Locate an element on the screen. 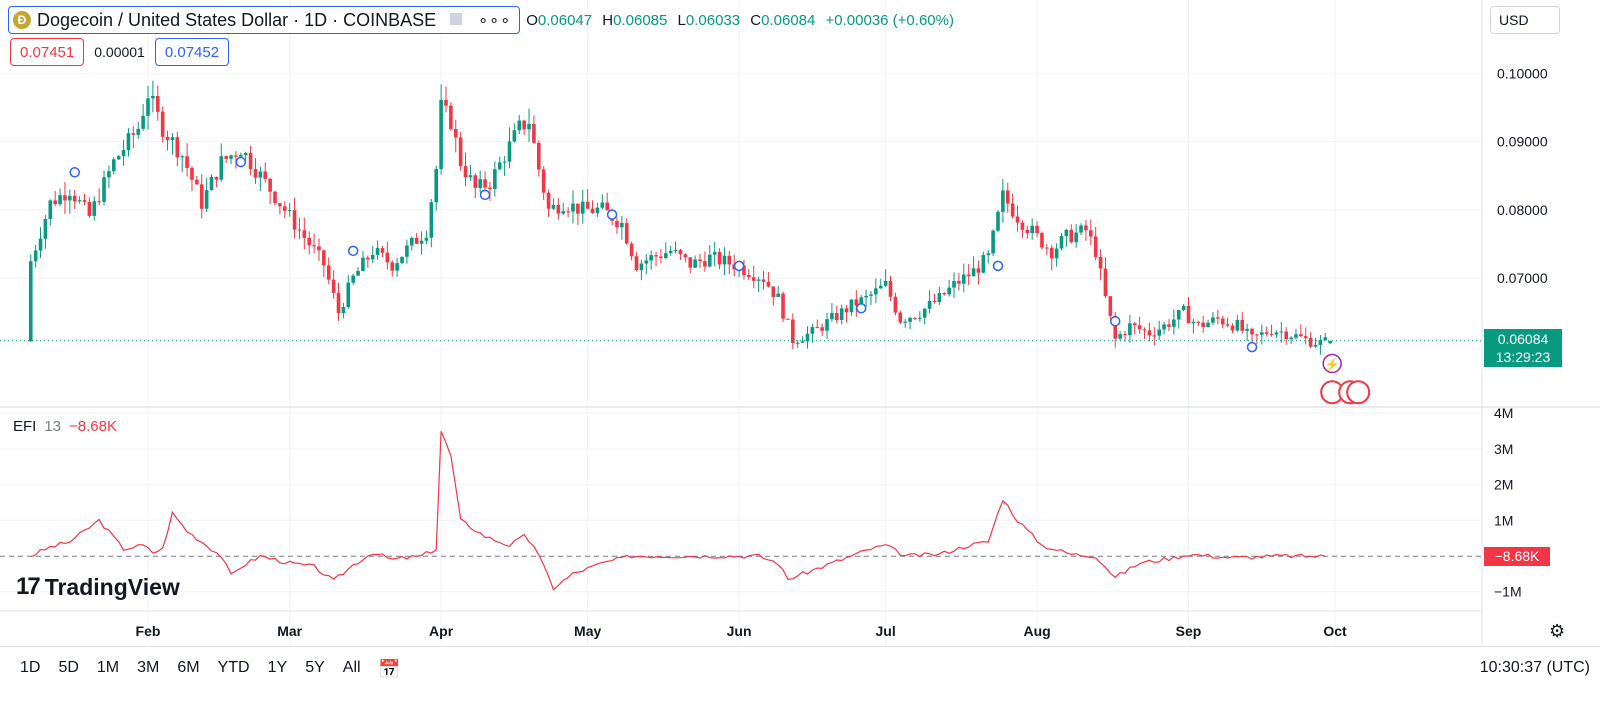  price-axis-label: 0.10000 is located at coordinates (1522, 73).